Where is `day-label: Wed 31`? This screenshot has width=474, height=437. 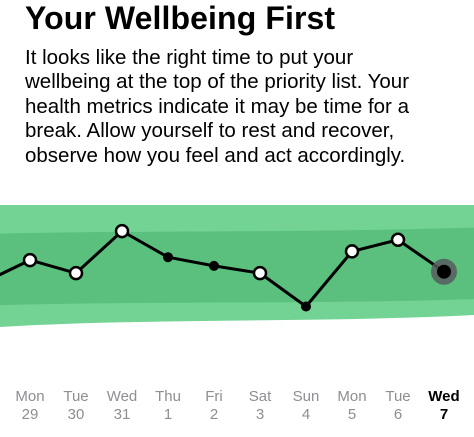
day-label: Wed 31 is located at coordinates (122, 406).